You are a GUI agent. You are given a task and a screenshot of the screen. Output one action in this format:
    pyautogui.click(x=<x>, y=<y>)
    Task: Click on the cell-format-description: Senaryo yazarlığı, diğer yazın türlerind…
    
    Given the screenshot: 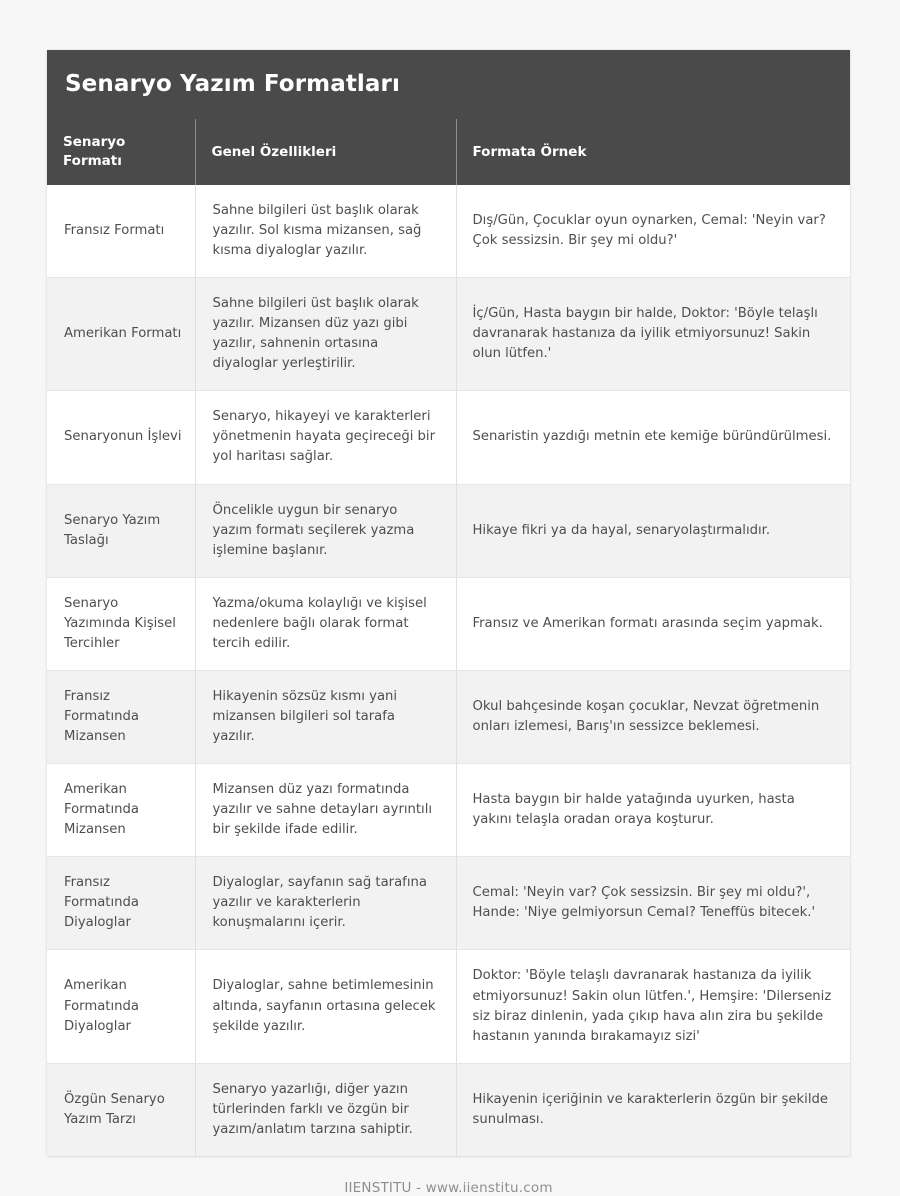 What is the action you would take?
    pyautogui.click(x=326, y=1109)
    